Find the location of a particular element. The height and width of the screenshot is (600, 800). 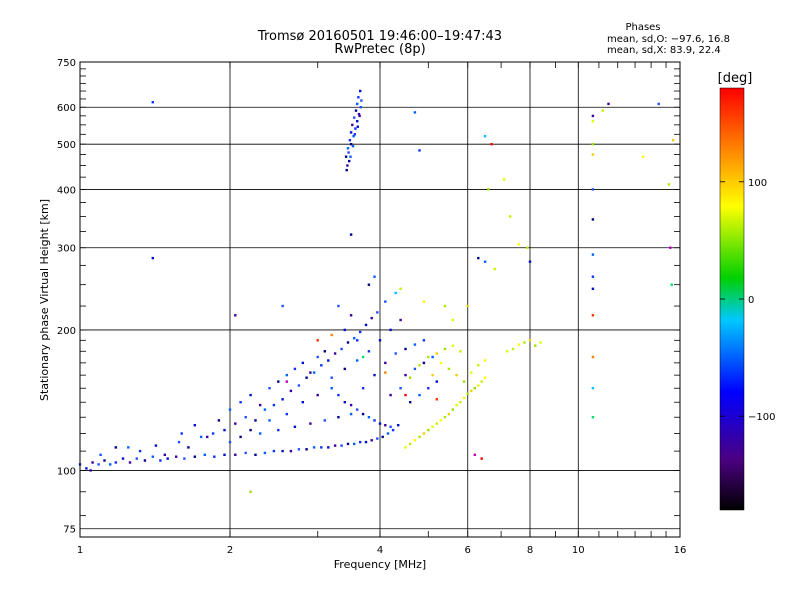

y-tick-label: 75 is located at coordinates (69, 530).